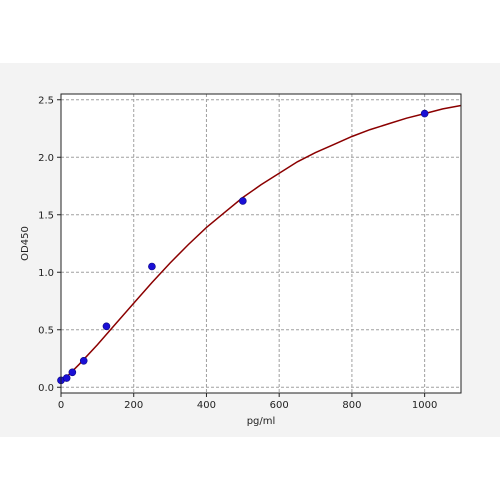  Describe the element at coordinates (247, 402) in the screenshot. I see `x-axis: 0 200 400 600 800 1000` at that location.